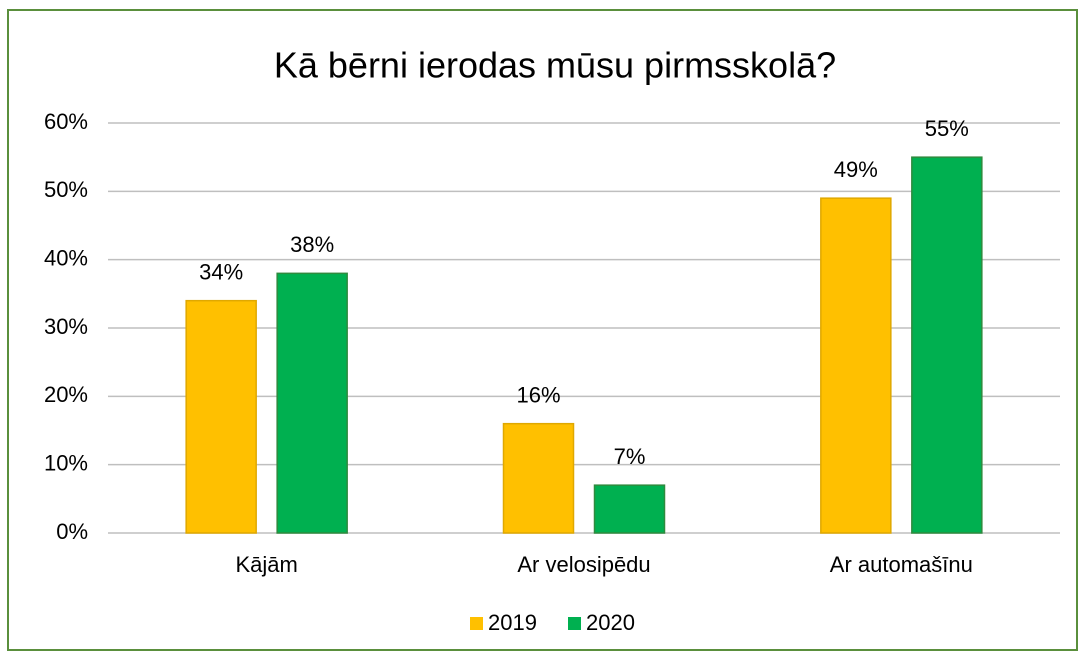 The width and height of the screenshot is (1085, 658). I want to click on x-tick-label: Ar automašīnu, so click(901, 564).